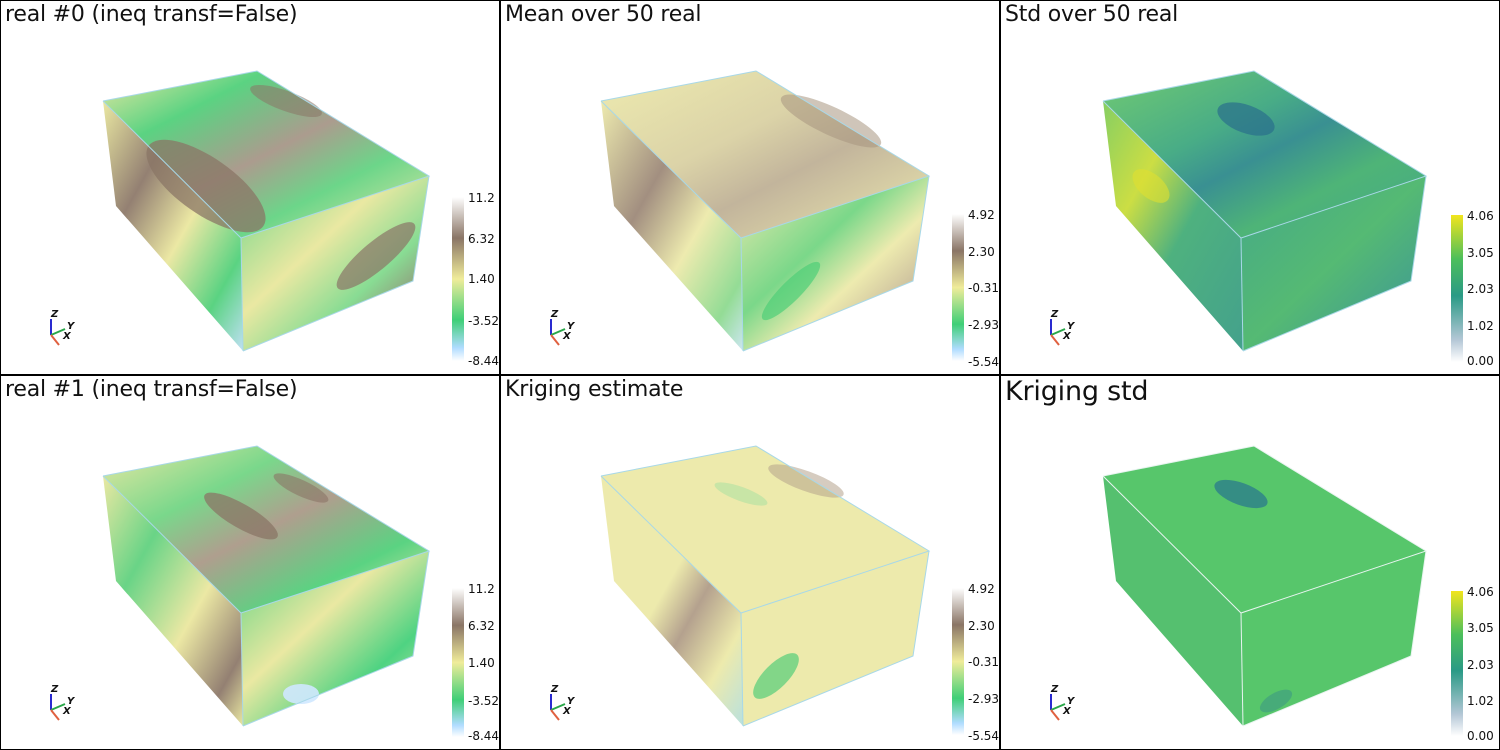  I want to click on panel-title: Kriging std, so click(1077, 391).